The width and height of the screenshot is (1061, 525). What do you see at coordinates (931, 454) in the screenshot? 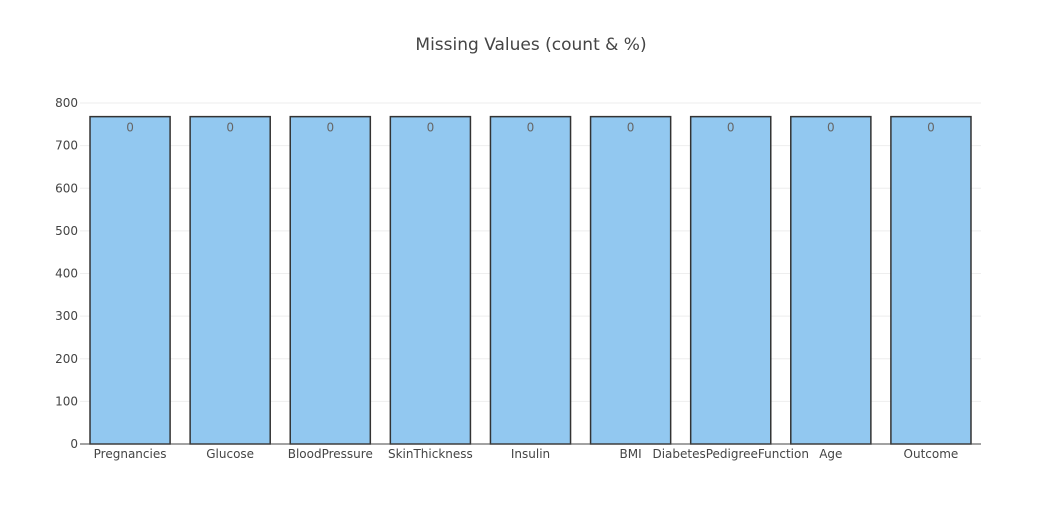
I see `x-tick-label: Outcome` at bounding box center [931, 454].